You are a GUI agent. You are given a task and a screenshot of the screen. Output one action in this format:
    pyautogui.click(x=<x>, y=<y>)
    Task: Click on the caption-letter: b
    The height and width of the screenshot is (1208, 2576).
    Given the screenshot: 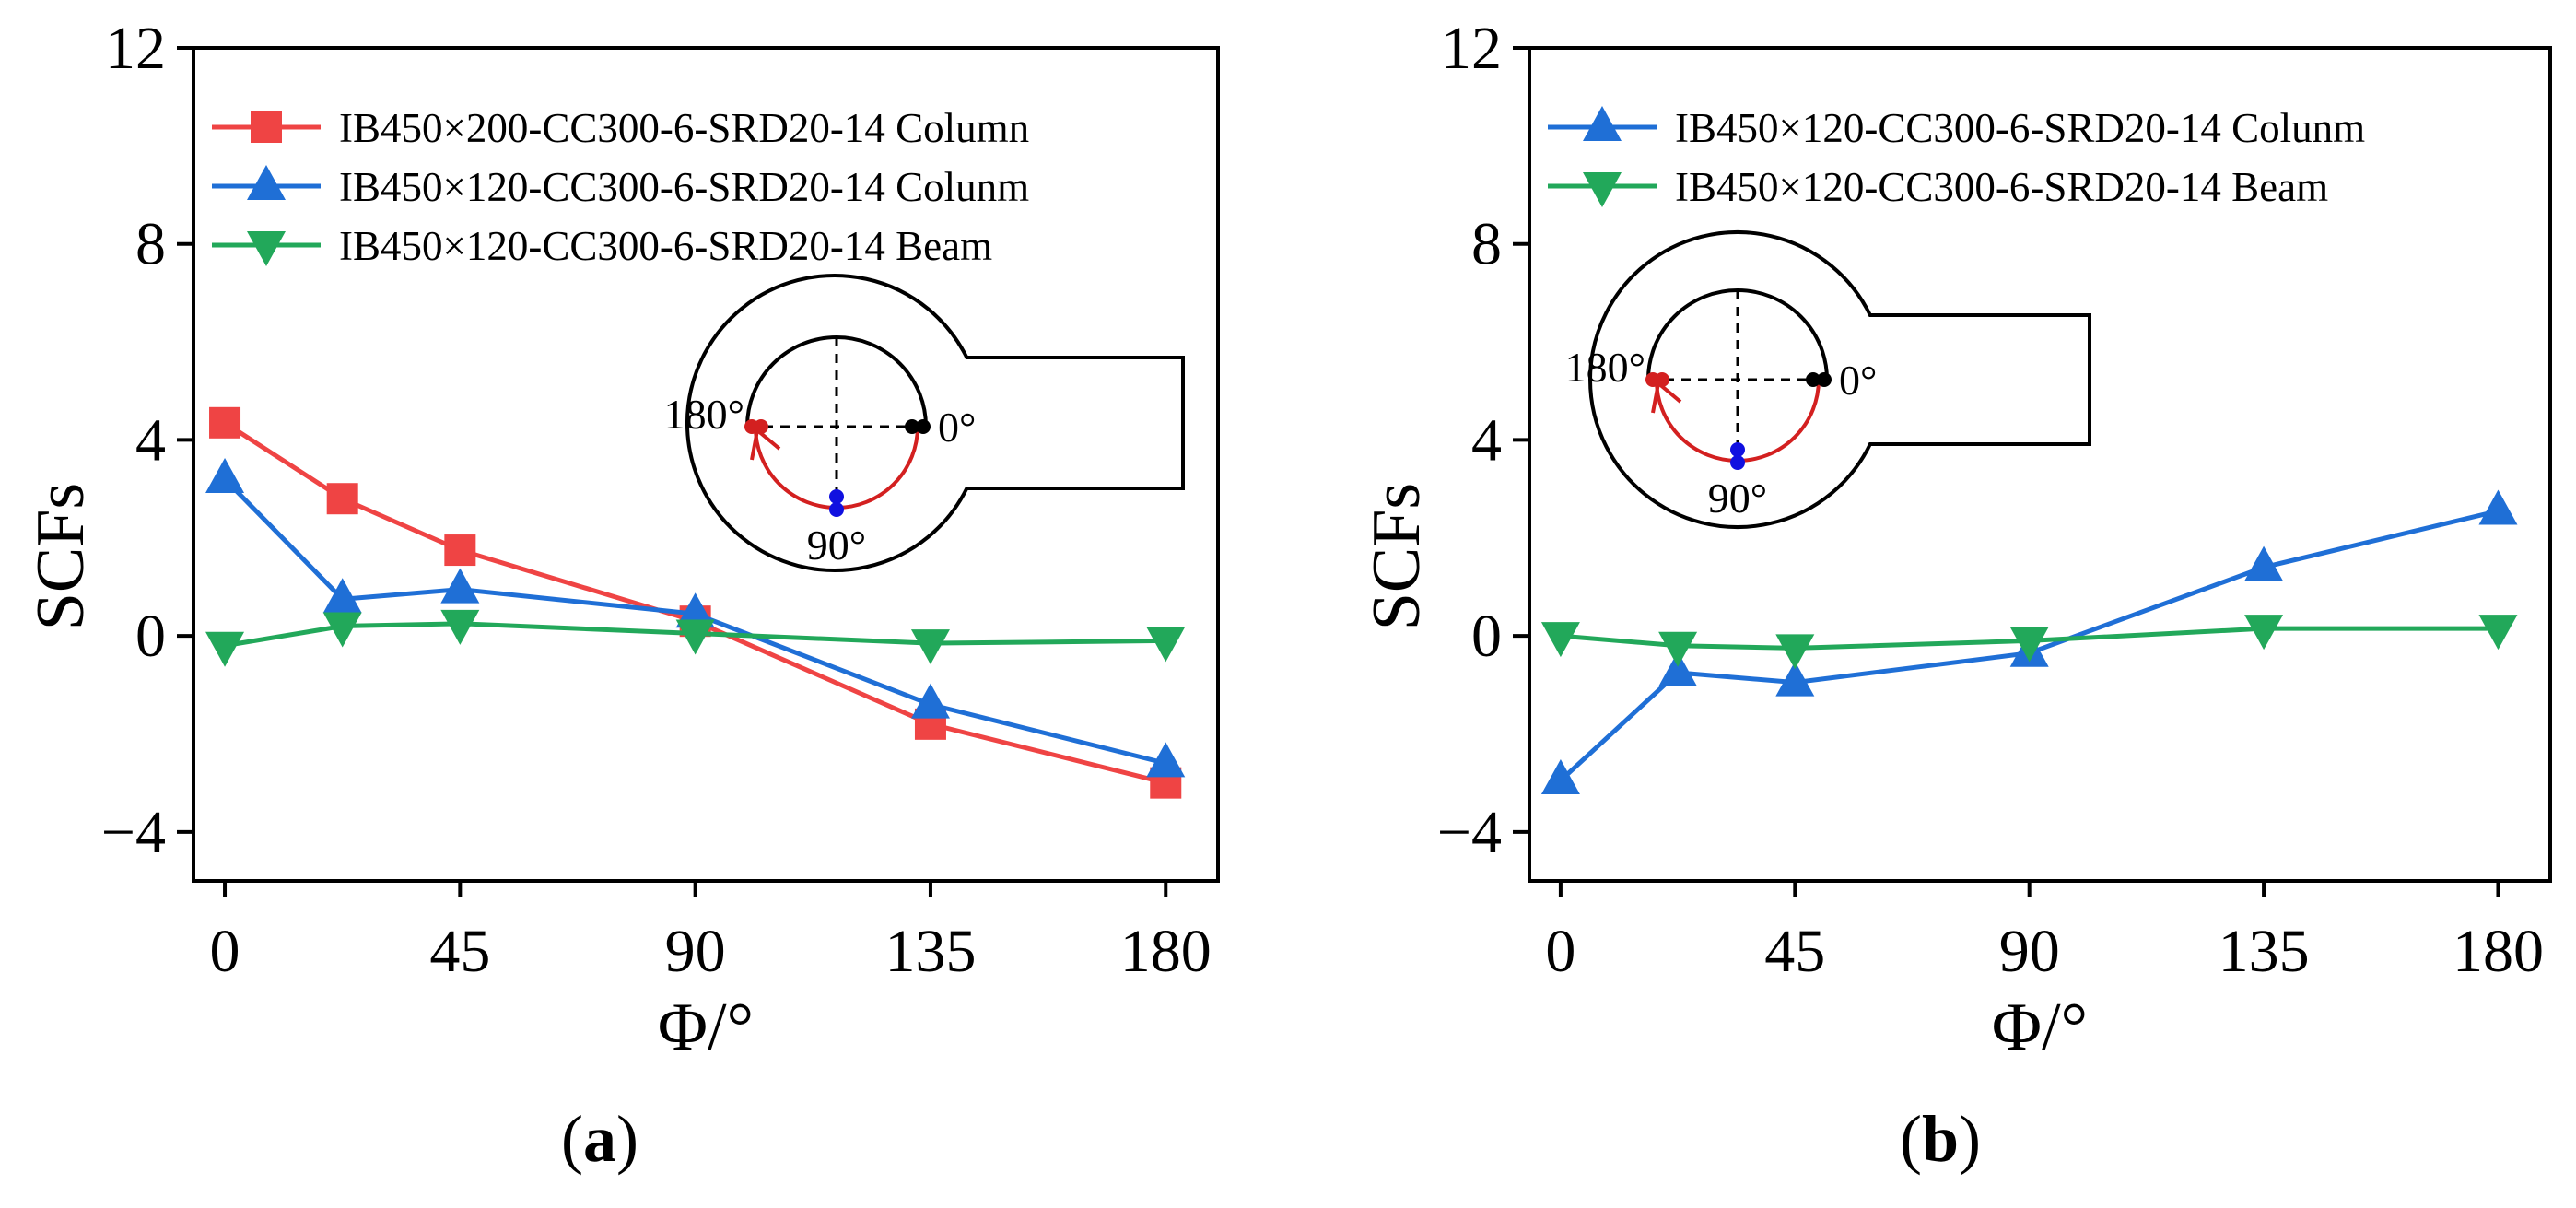 What is the action you would take?
    pyautogui.click(x=1941, y=1139)
    